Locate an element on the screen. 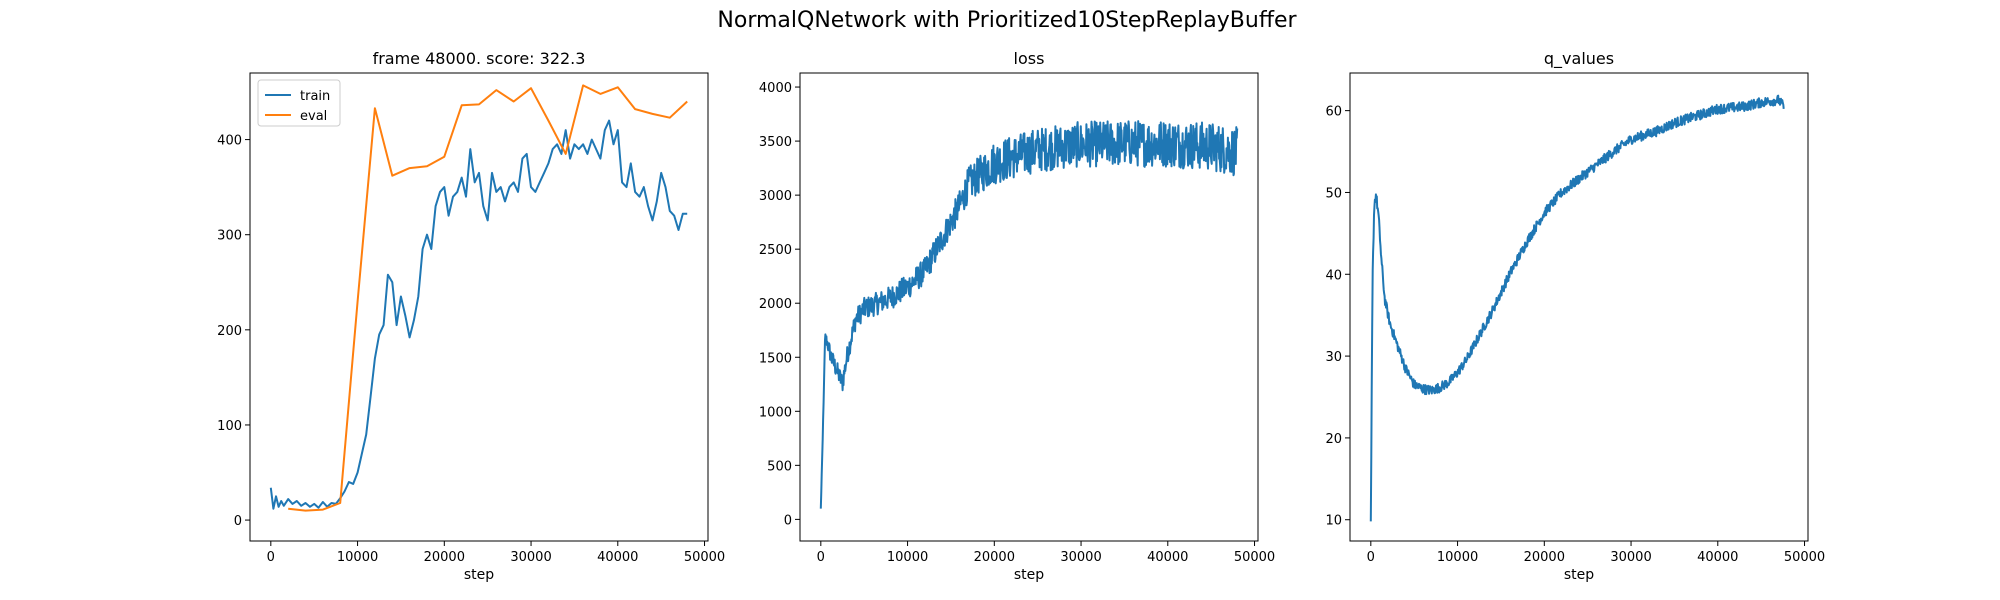  score-ytick-label: 300 is located at coordinates (229, 236).